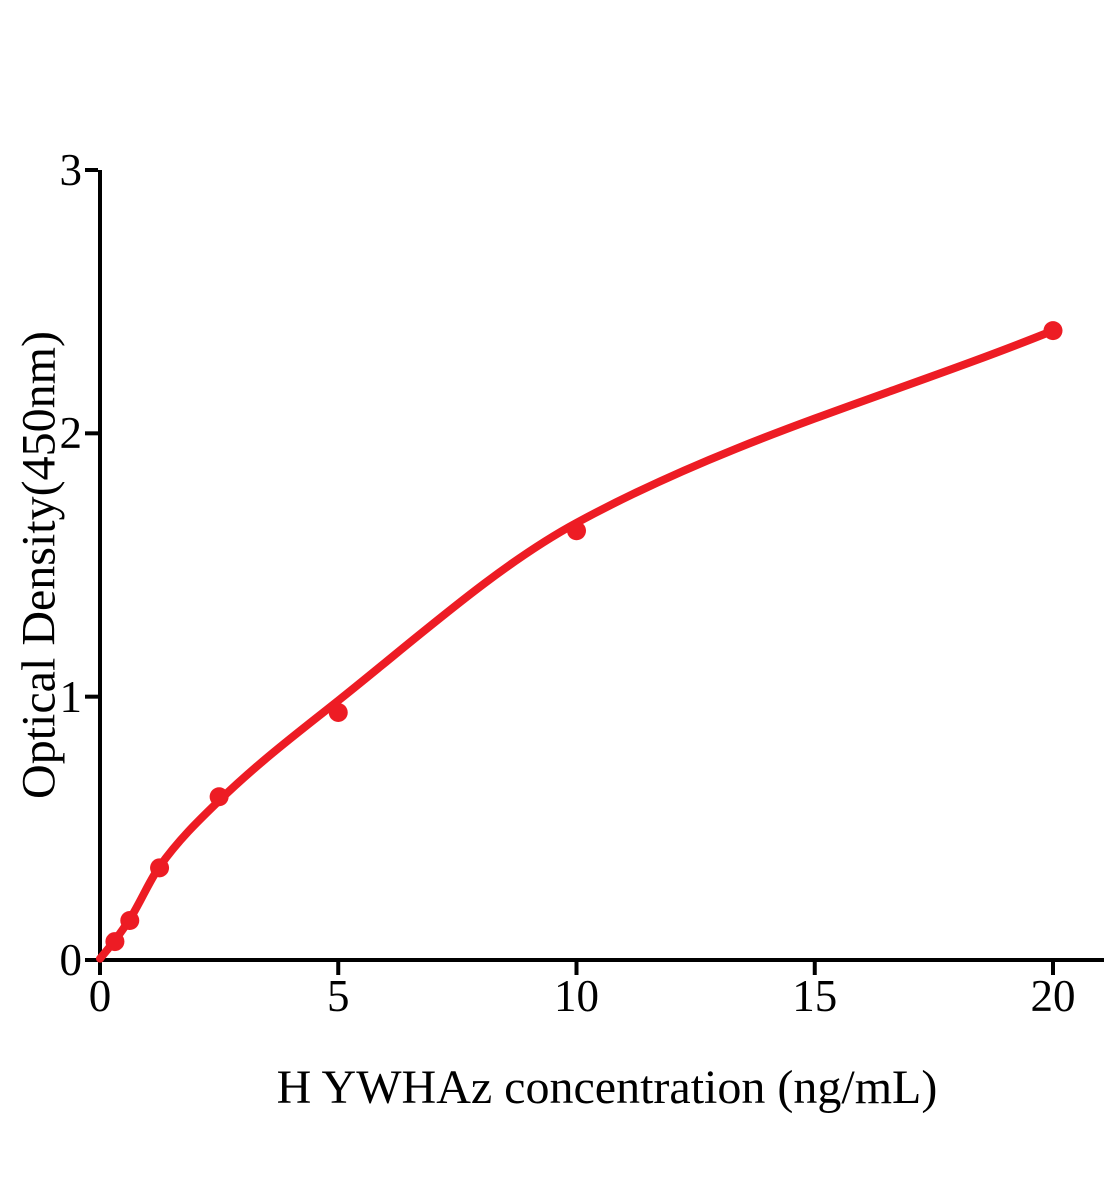 The width and height of the screenshot is (1104, 1200). Describe the element at coordinates (607, 1087) in the screenshot. I see `x-axis-title: H YWHAz concentration (ng/mL)` at that location.